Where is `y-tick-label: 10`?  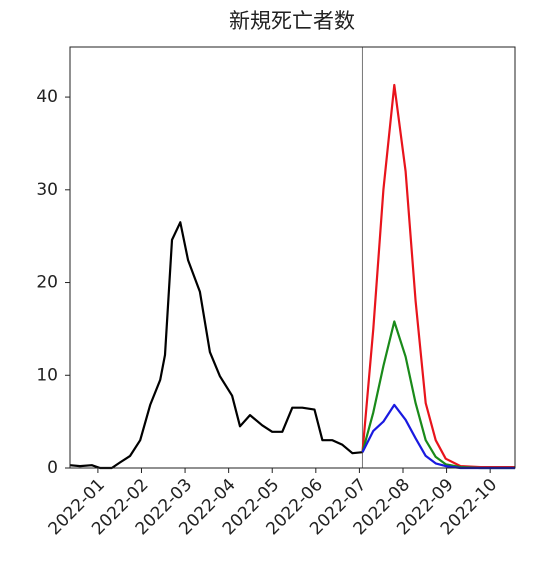
y-tick-label: 10 is located at coordinates (47, 375).